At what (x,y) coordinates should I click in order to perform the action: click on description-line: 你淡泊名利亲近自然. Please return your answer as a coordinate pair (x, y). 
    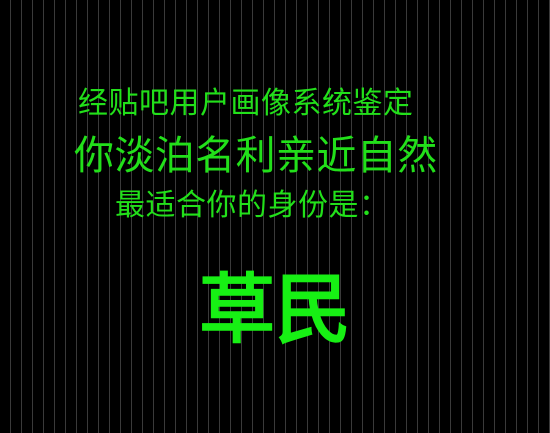
    Looking at the image, I should click on (275, 156).